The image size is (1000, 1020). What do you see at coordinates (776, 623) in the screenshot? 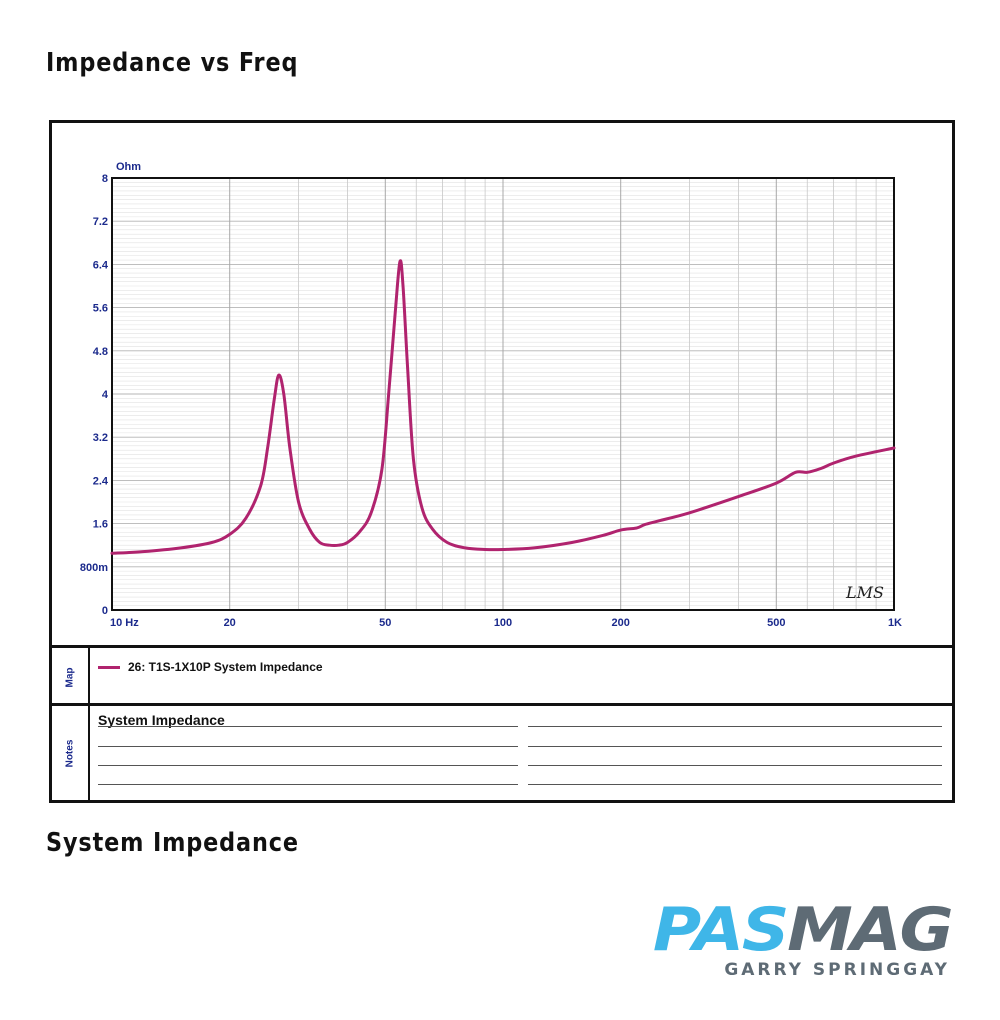
I see `x-tick-label: 500` at bounding box center [776, 623].